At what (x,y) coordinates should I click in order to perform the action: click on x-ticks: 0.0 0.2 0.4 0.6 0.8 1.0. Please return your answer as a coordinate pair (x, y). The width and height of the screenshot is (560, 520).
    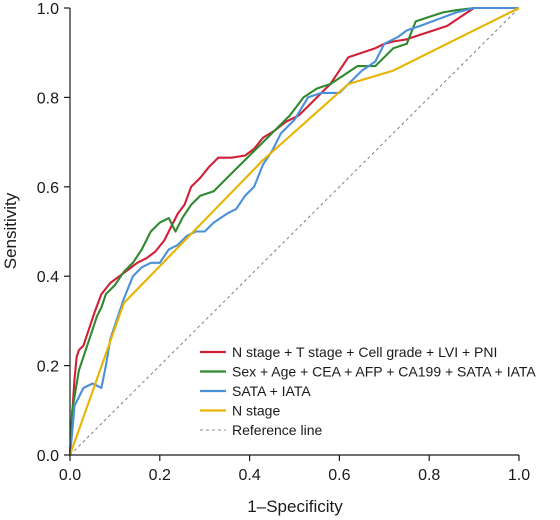
    Looking at the image, I should click on (294, 469).